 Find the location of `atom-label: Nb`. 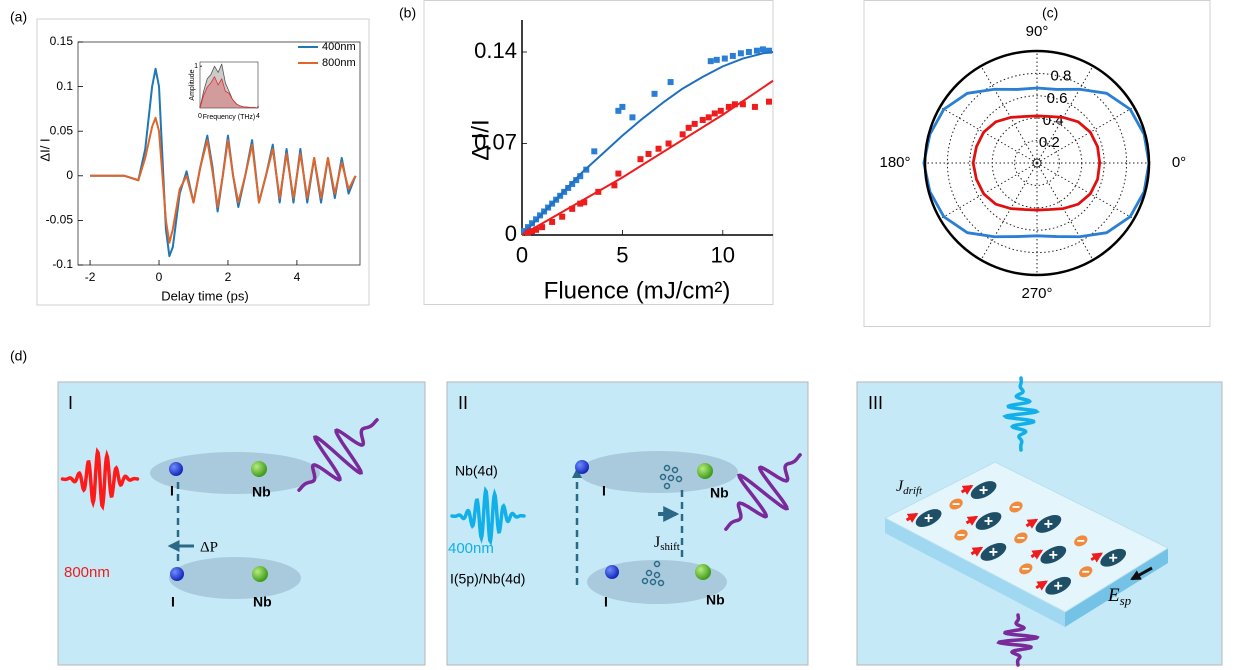

atom-label: Nb is located at coordinates (719, 493).